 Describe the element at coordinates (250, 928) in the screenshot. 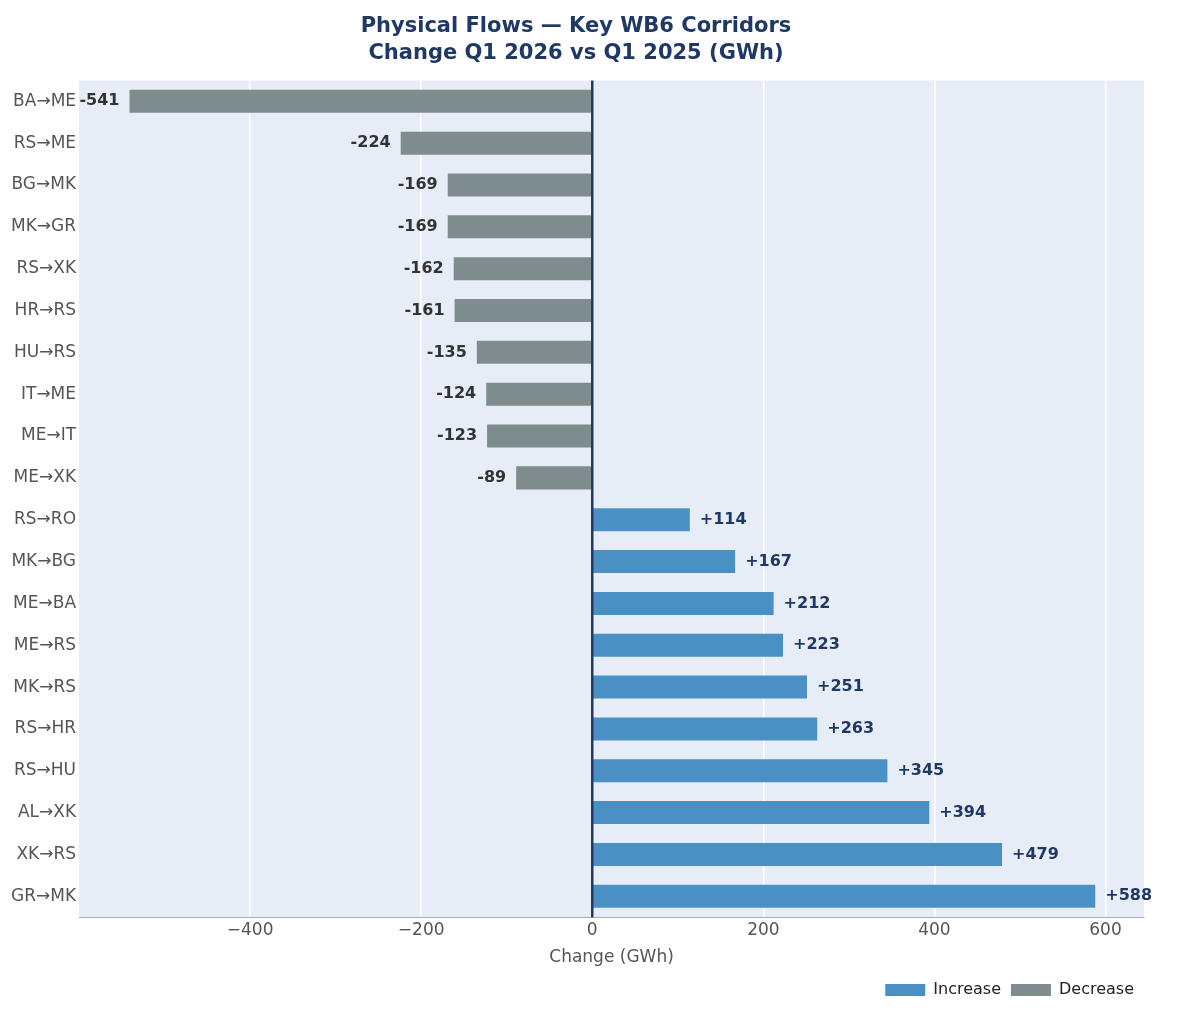

I see `x-tick-label: −400` at that location.